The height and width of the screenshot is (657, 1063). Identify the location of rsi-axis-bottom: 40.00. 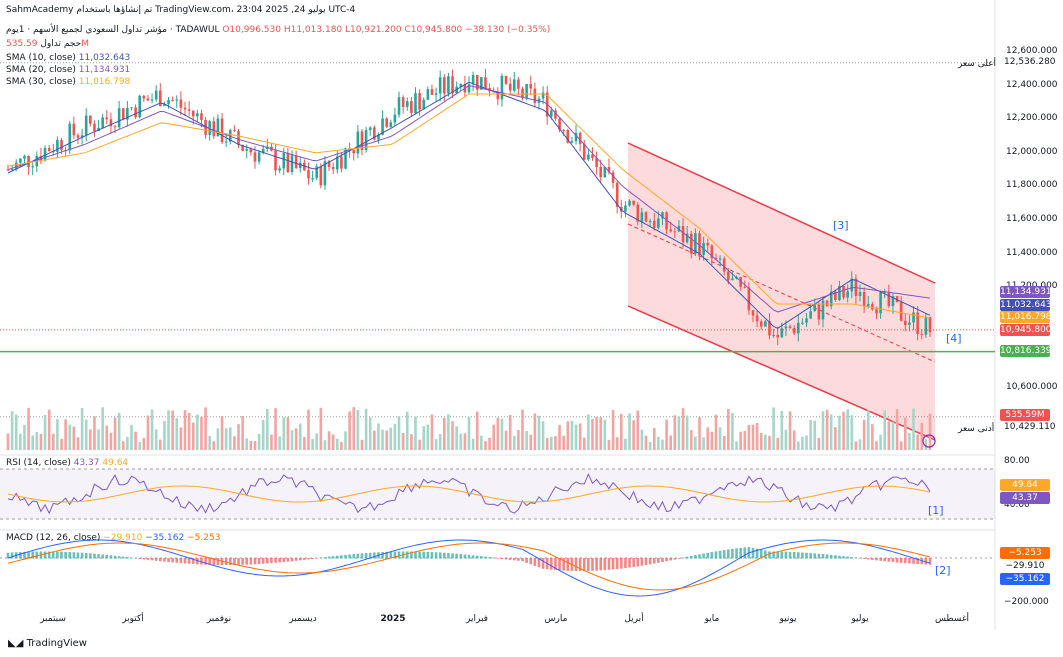
(1017, 505).